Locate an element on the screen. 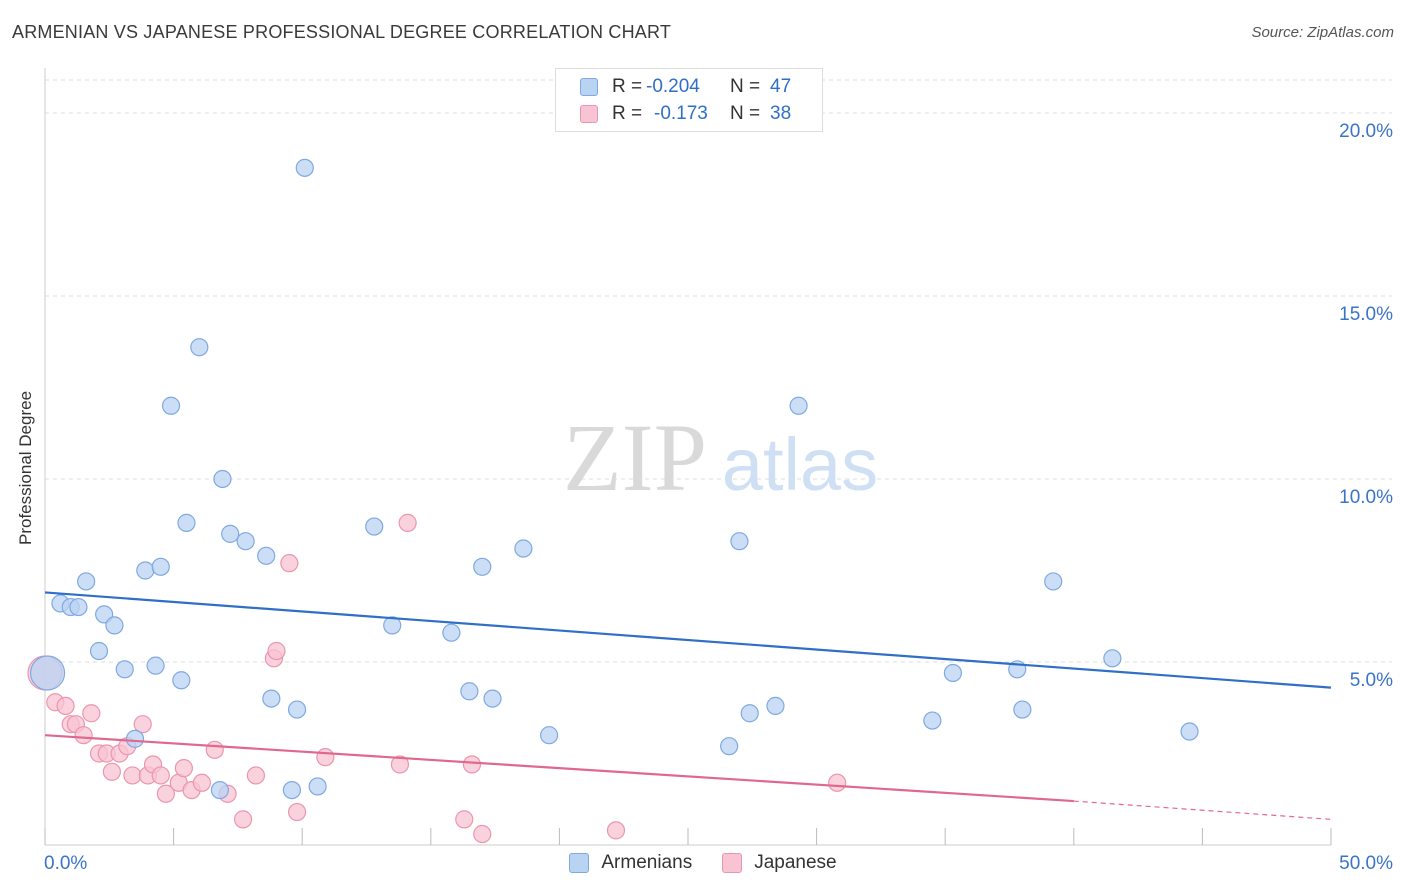  legend-label-japanese: Japanese is located at coordinates (795, 862).